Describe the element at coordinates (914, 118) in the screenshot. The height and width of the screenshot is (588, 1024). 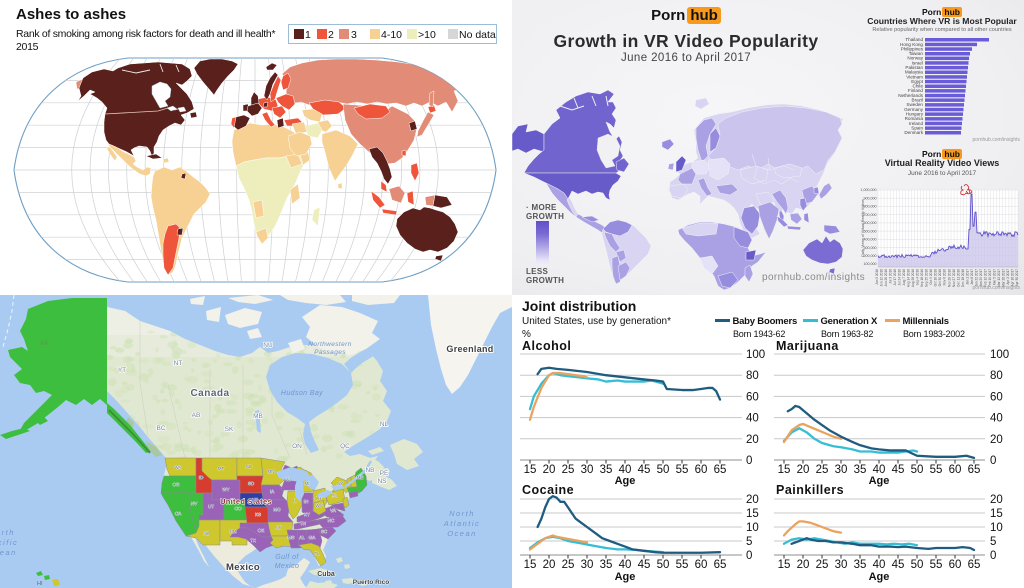
I see `svg-text: Romania` at that location.